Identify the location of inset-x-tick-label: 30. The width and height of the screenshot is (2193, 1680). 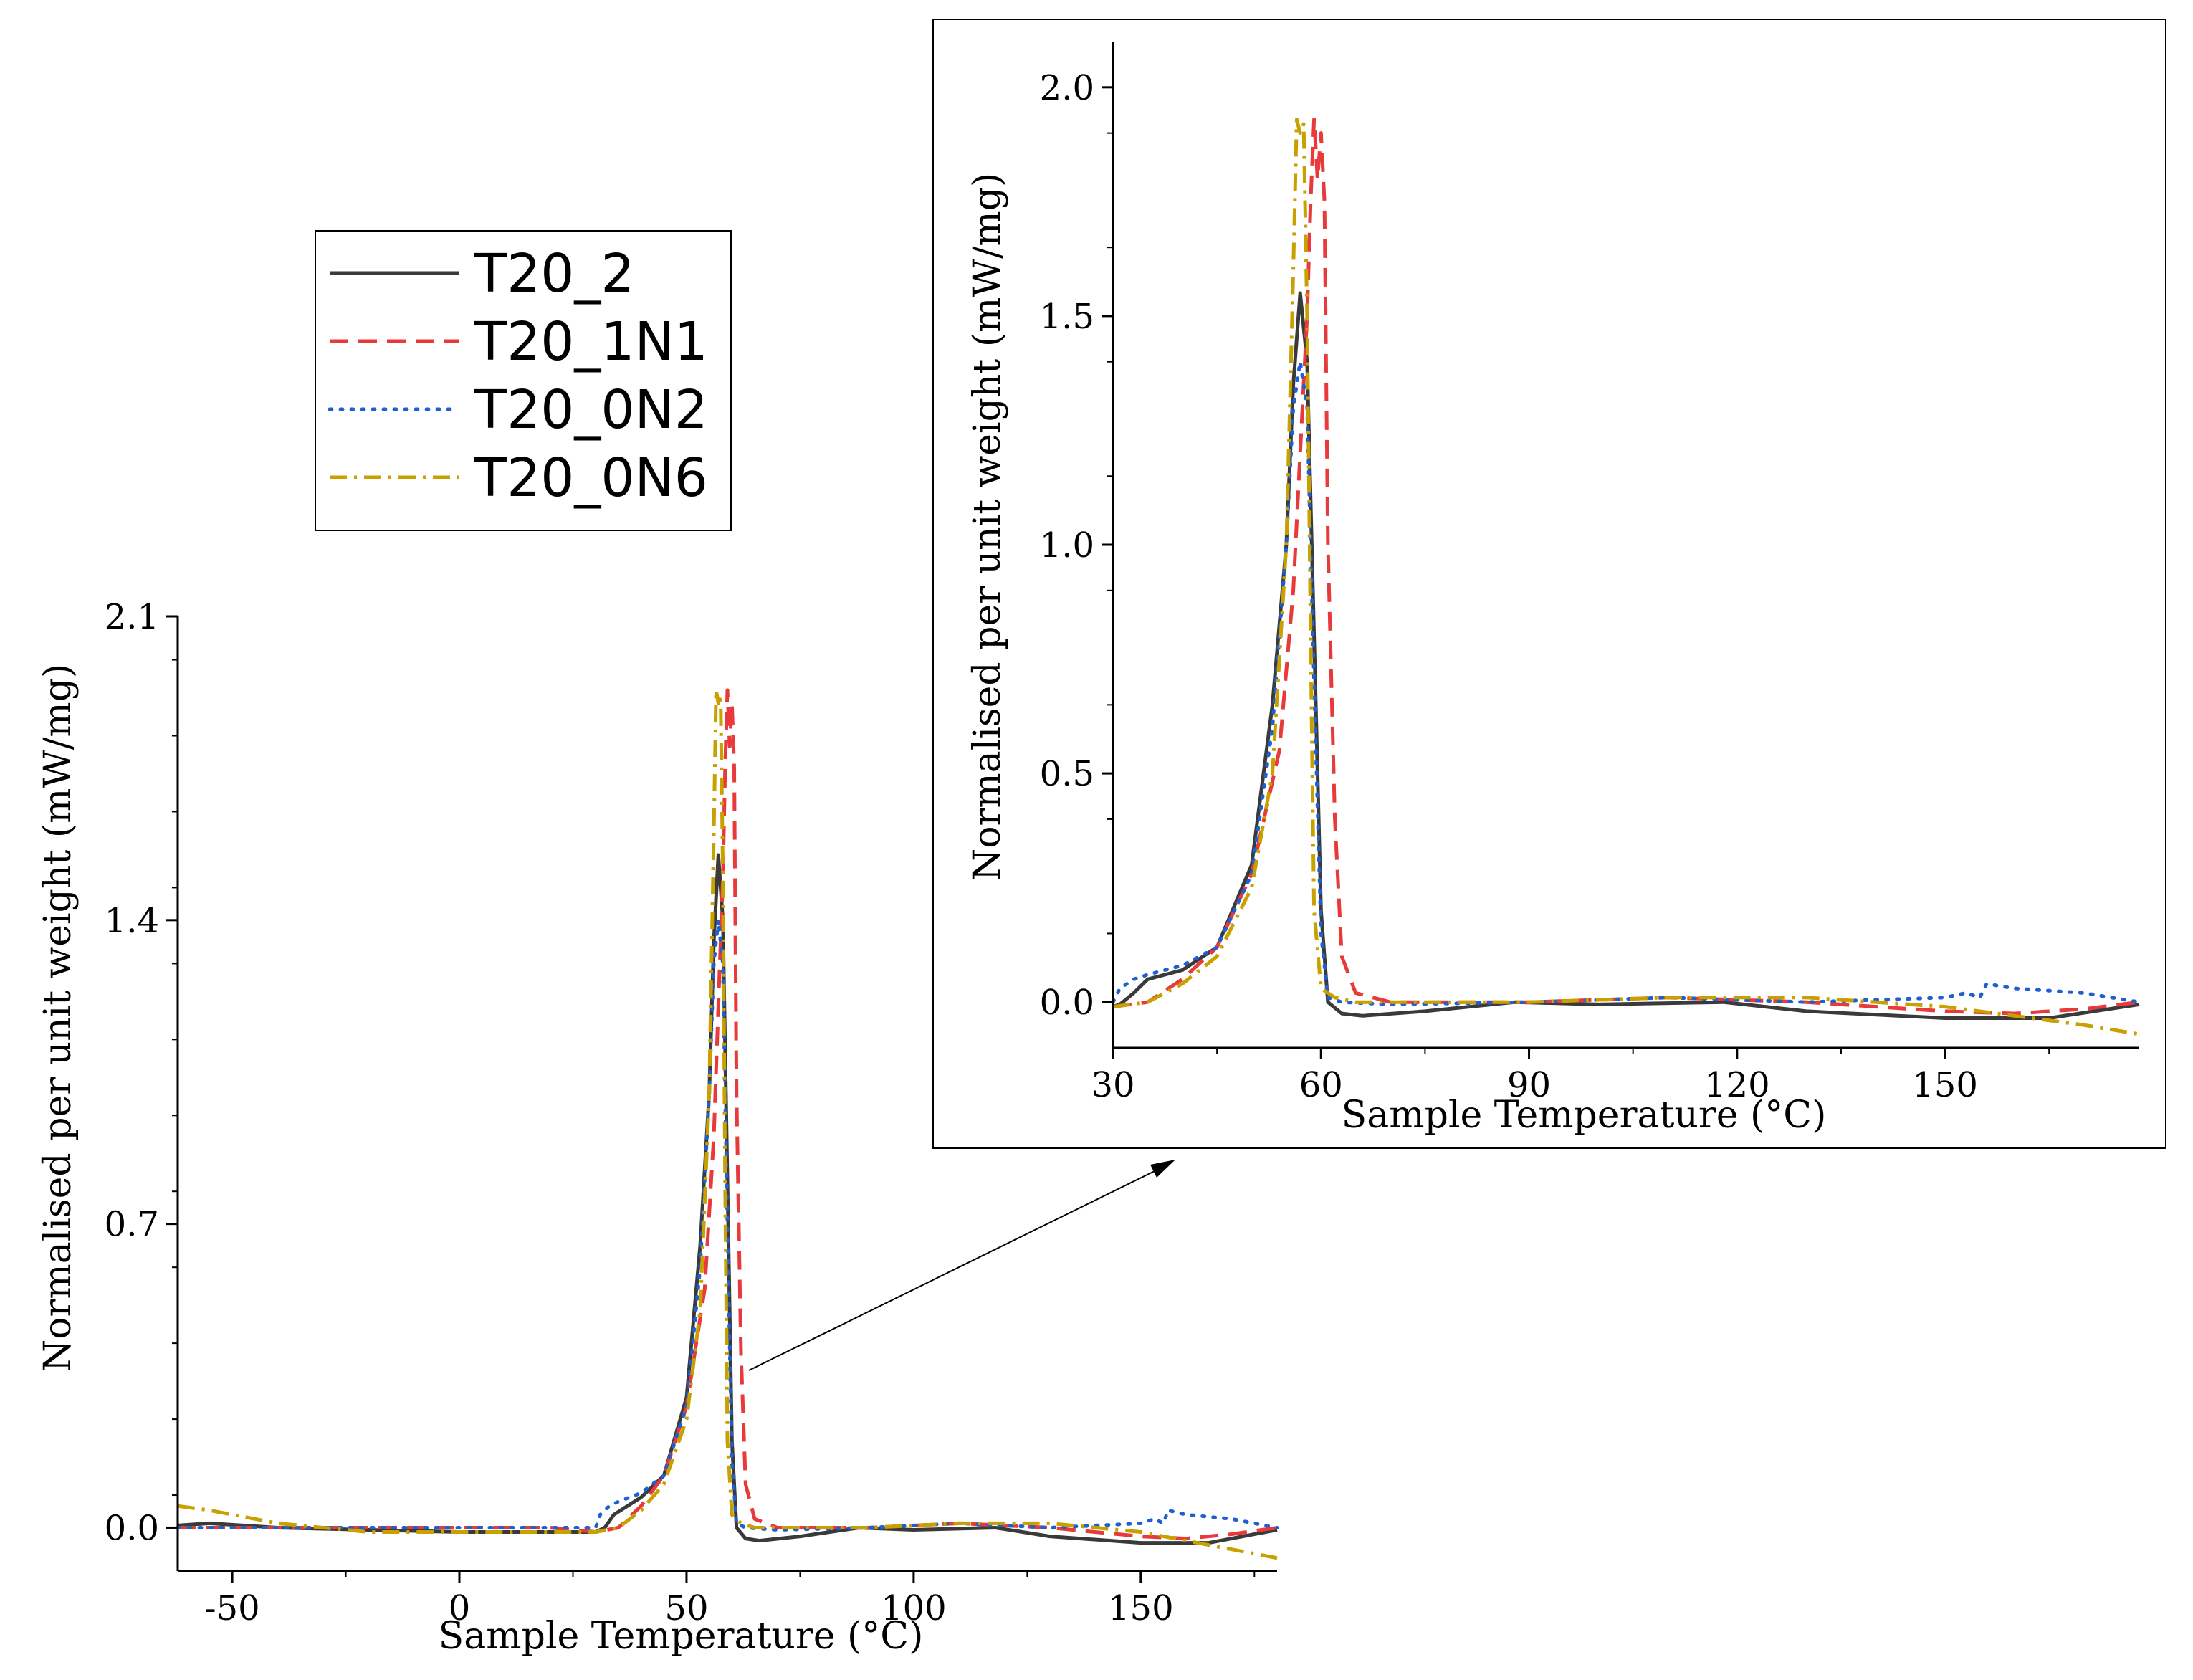
(1113, 1085).